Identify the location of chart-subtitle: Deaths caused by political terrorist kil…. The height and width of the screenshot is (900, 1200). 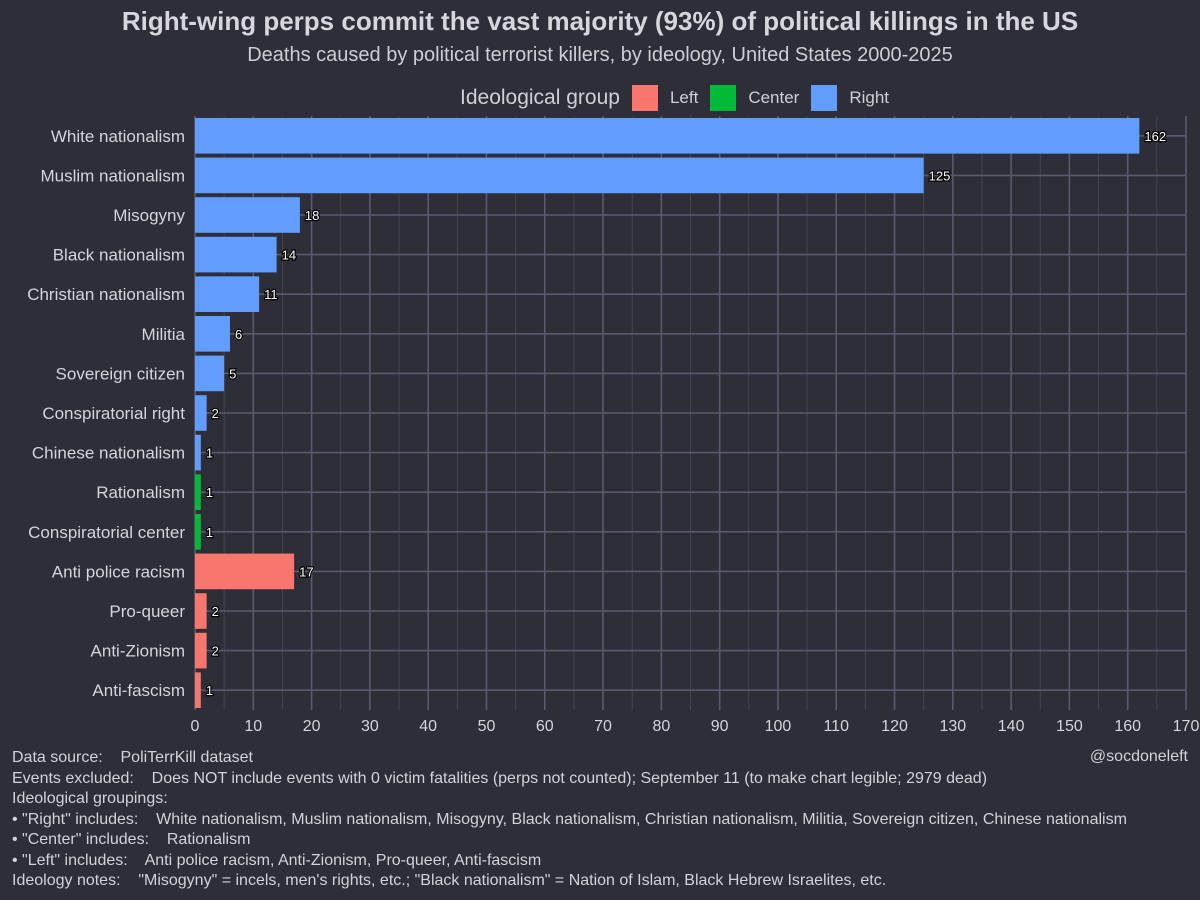
(600, 55).